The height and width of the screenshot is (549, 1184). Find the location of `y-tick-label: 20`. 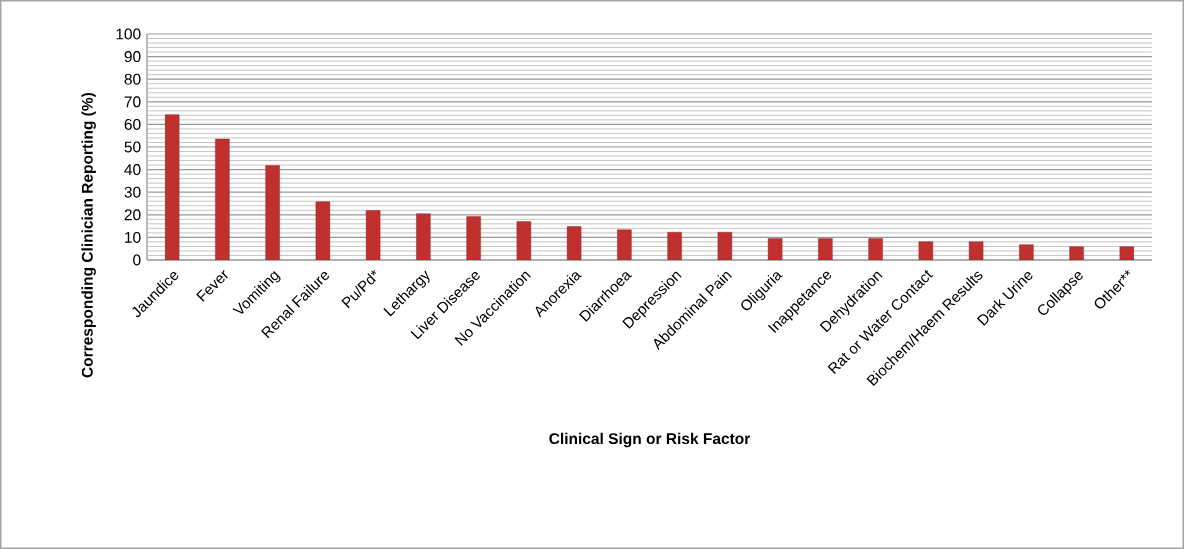

y-tick-label: 20 is located at coordinates (132, 215).